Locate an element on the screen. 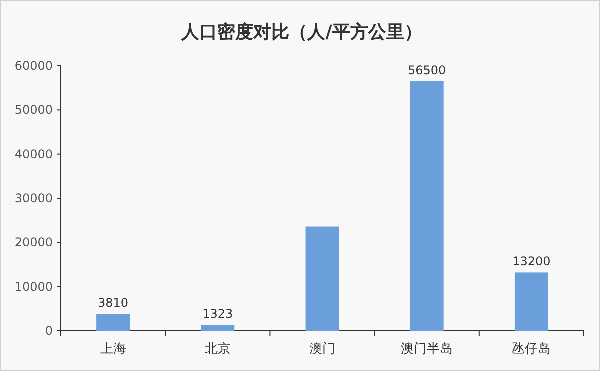 This screenshot has height=371, width=600. x-tick-label: 澳门 is located at coordinates (323, 349).